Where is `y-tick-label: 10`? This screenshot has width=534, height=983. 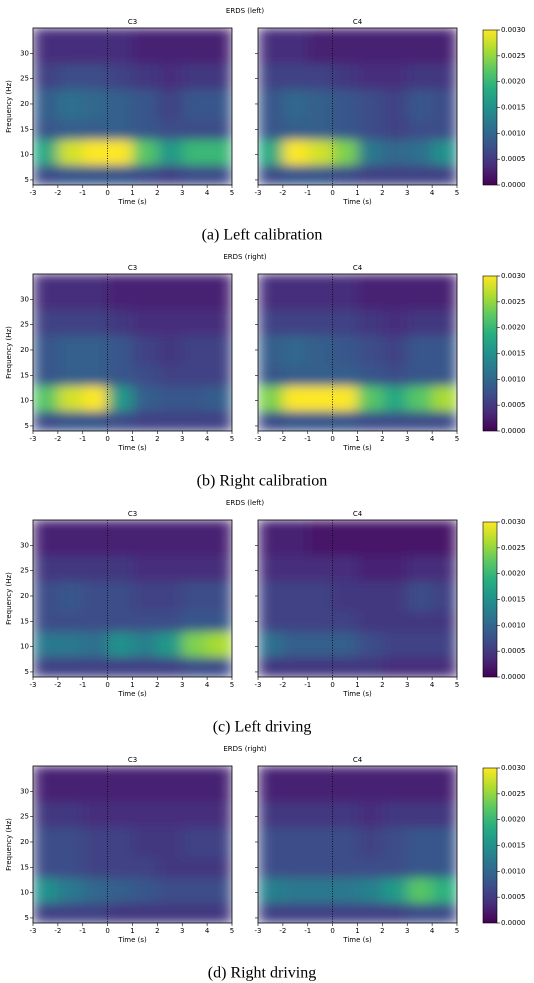
y-tick-label: 10 is located at coordinates (24, 155).